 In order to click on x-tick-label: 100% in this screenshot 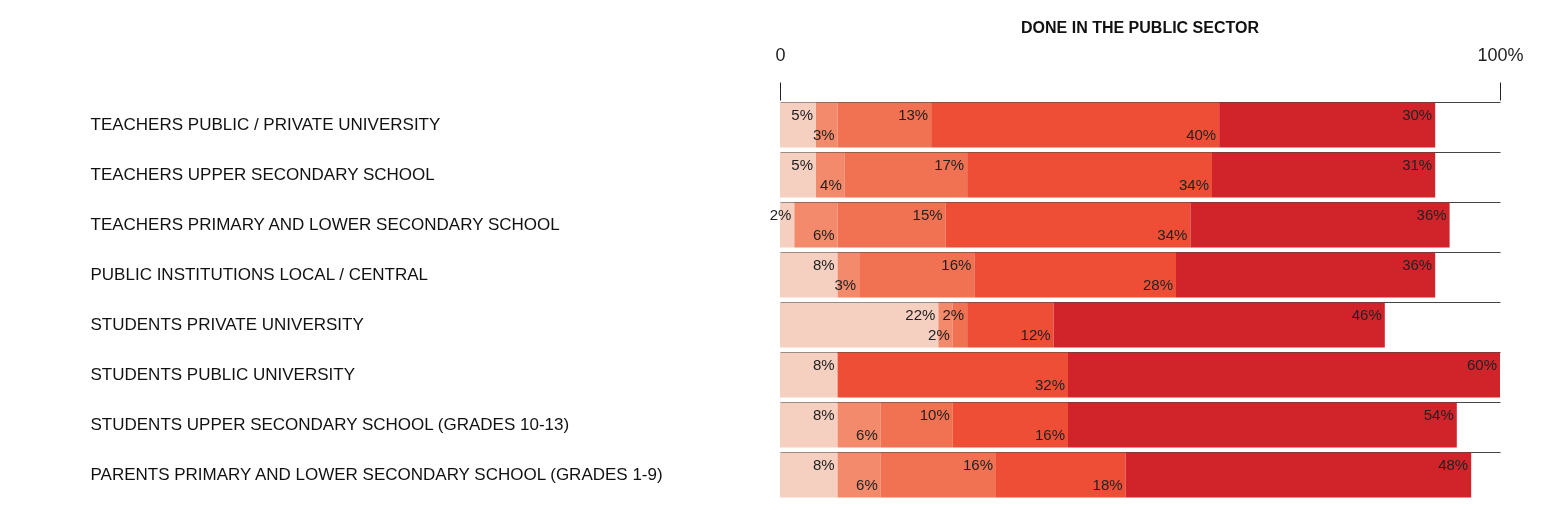, I will do `click(1500, 54)`.